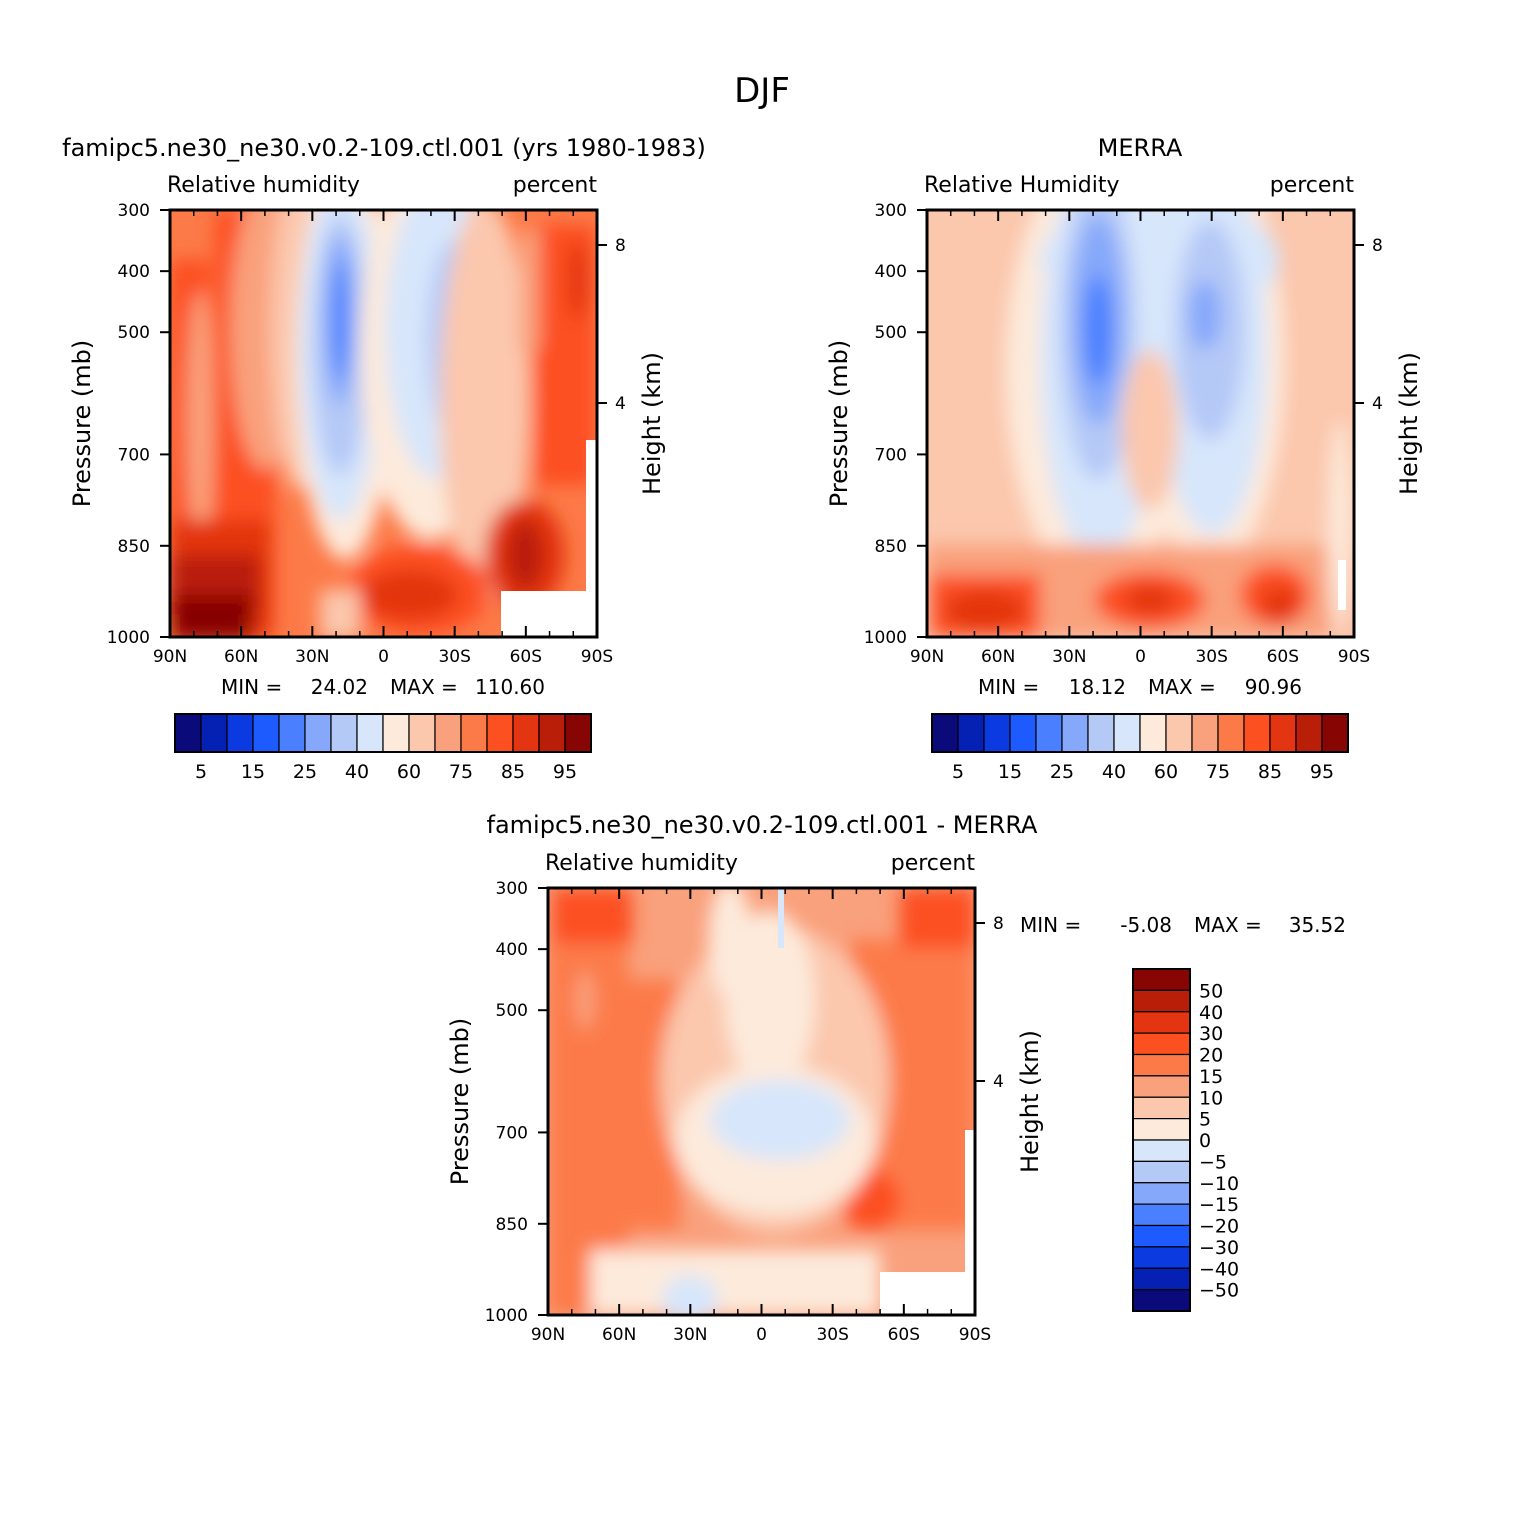  I want to click on x-tick-label-model: 90N, so click(170, 657).